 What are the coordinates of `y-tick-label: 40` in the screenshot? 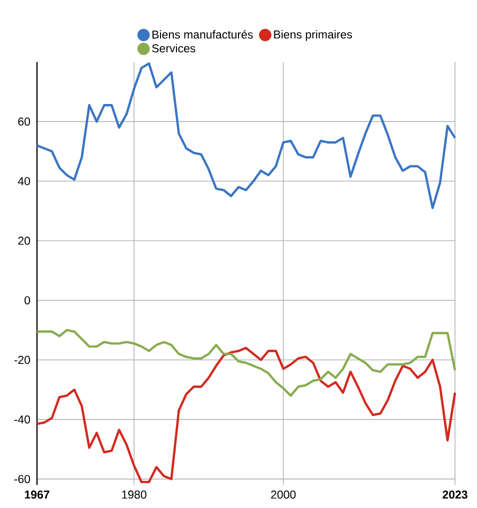 It's located at (24, 181).